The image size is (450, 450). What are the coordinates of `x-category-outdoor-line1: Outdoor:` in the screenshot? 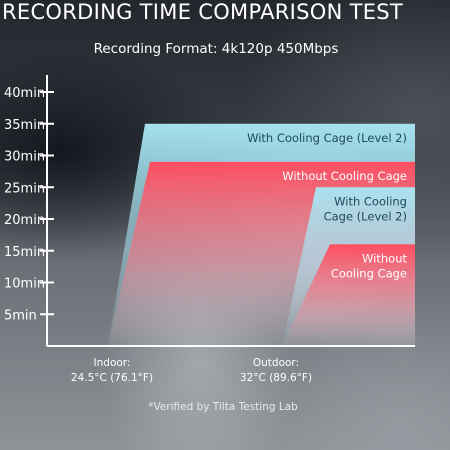 It's located at (276, 363).